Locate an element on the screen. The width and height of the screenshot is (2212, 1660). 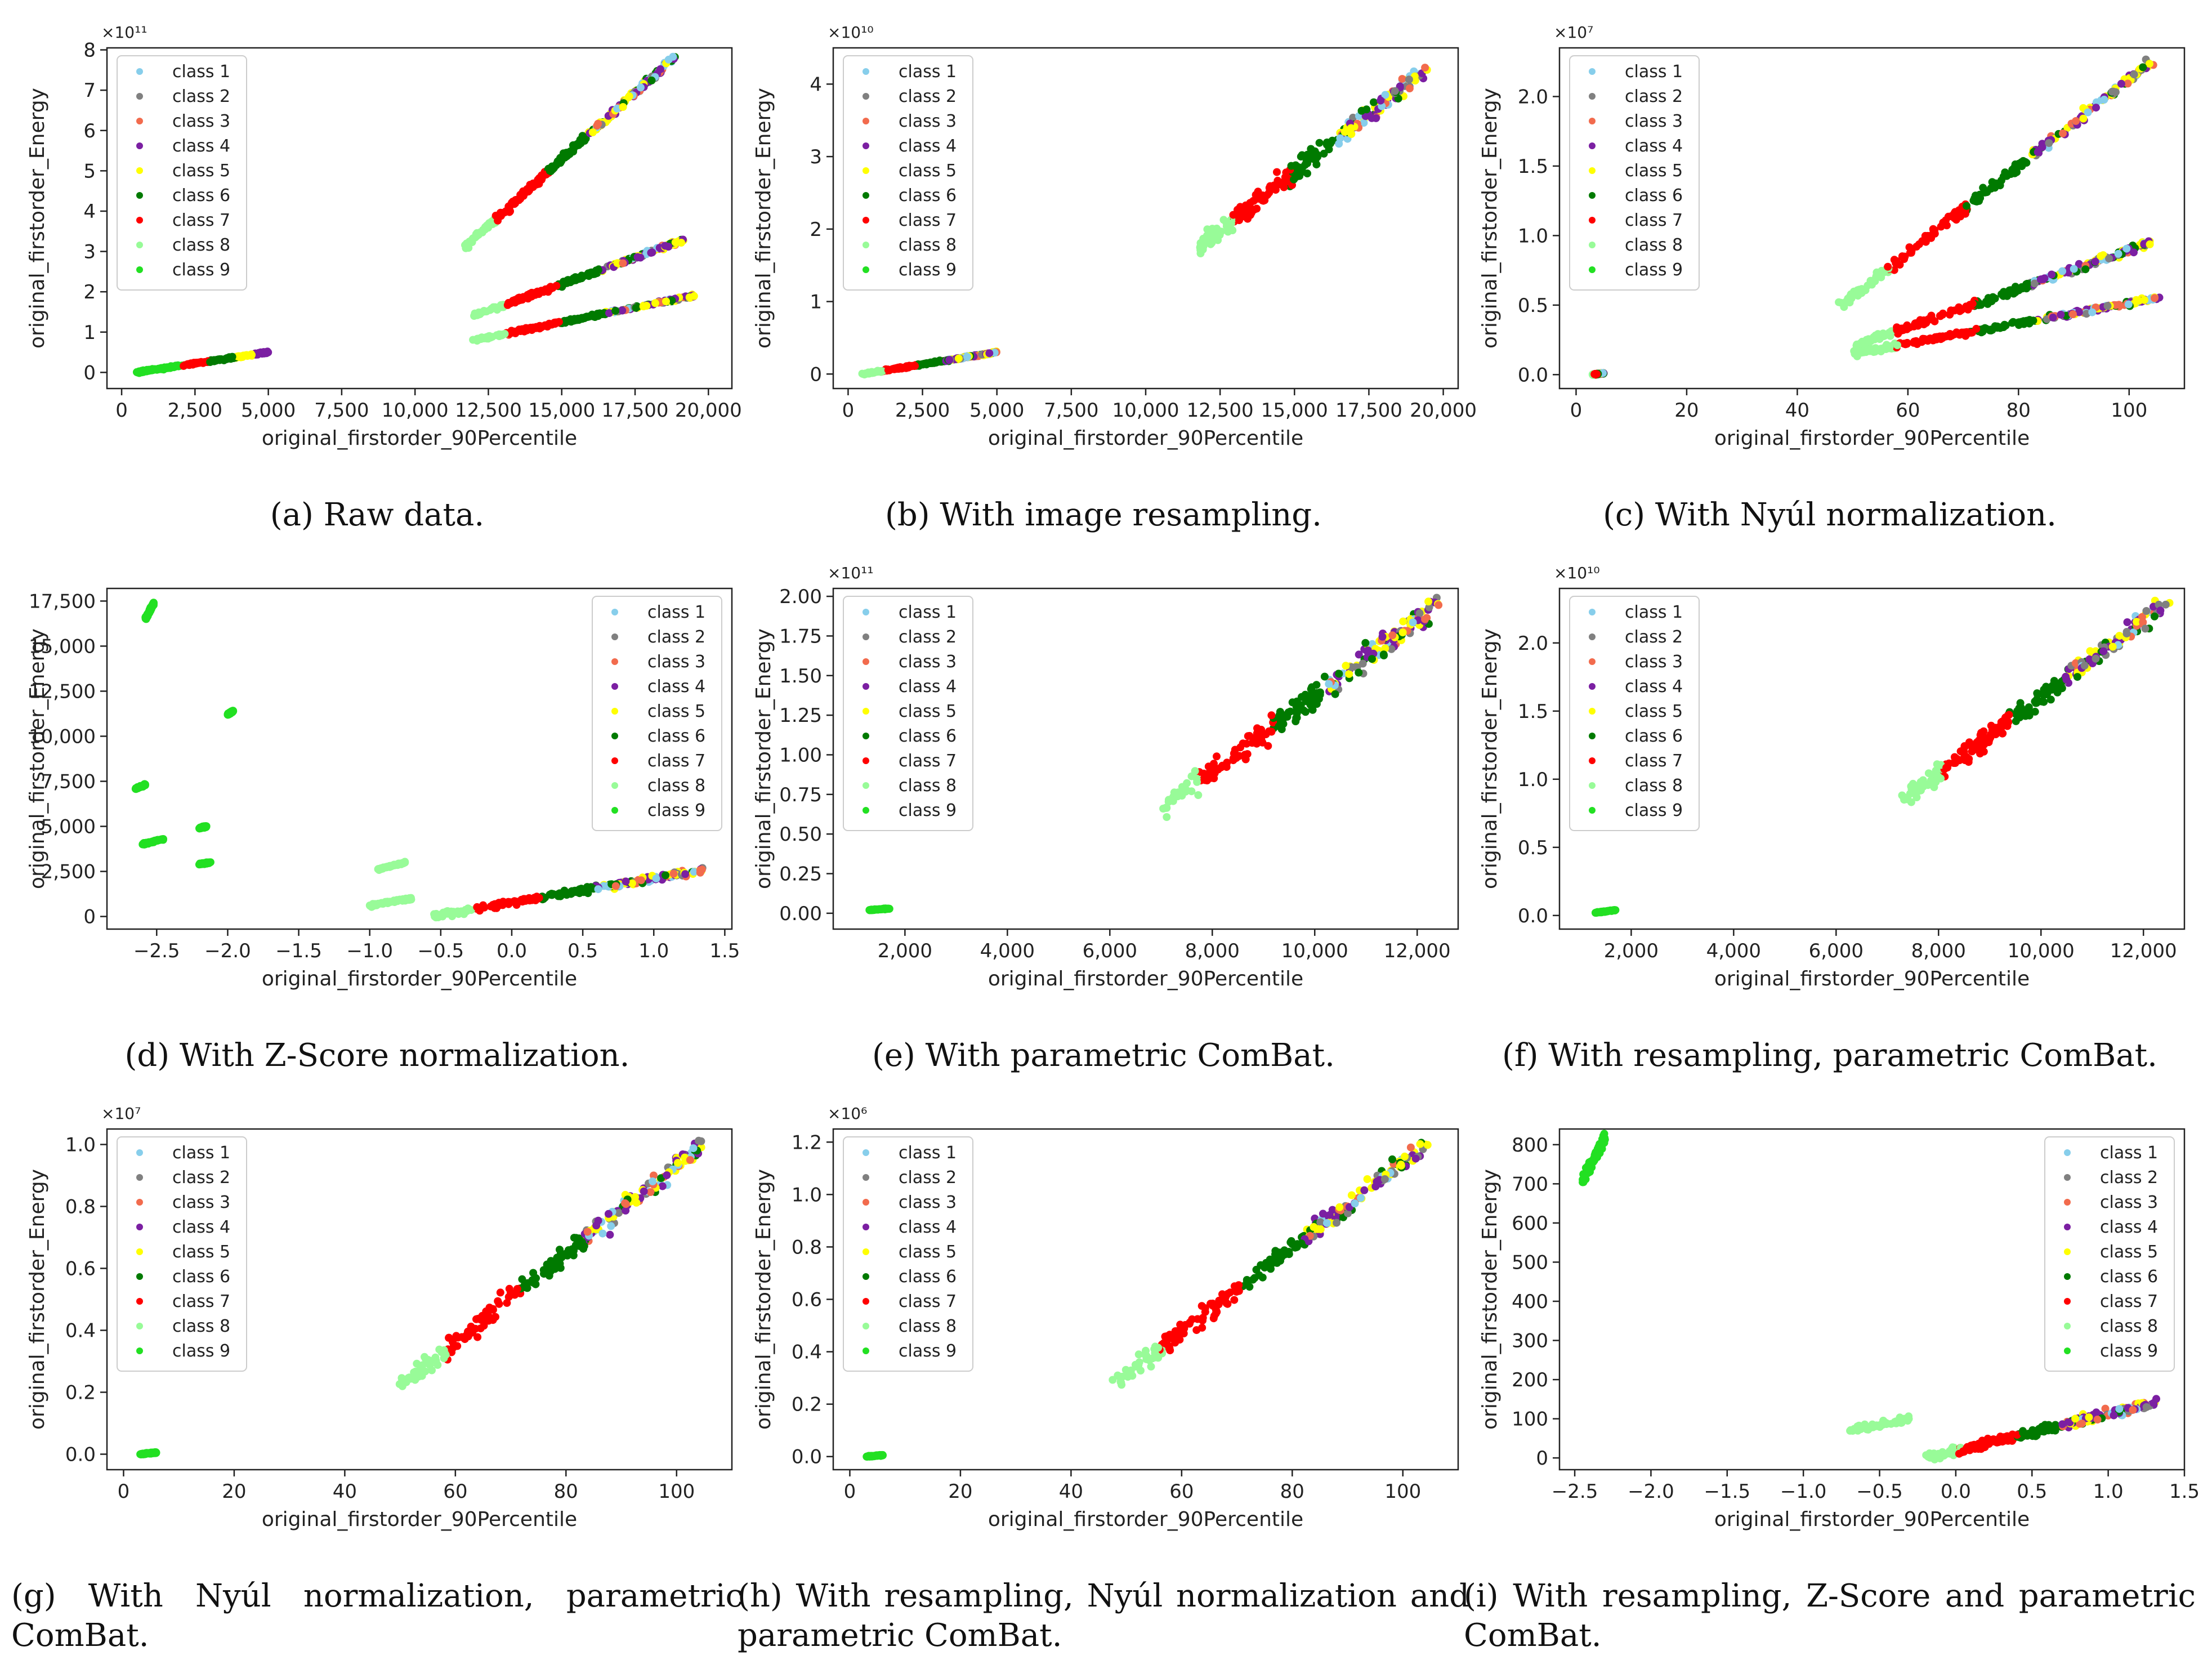
x-tick-label: 5,000 is located at coordinates (268, 410).